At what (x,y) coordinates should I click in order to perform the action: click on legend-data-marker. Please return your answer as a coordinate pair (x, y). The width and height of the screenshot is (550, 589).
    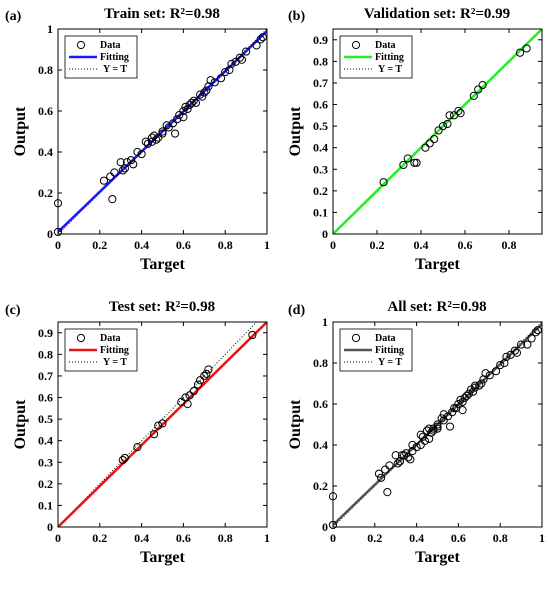
    Looking at the image, I should click on (81, 338).